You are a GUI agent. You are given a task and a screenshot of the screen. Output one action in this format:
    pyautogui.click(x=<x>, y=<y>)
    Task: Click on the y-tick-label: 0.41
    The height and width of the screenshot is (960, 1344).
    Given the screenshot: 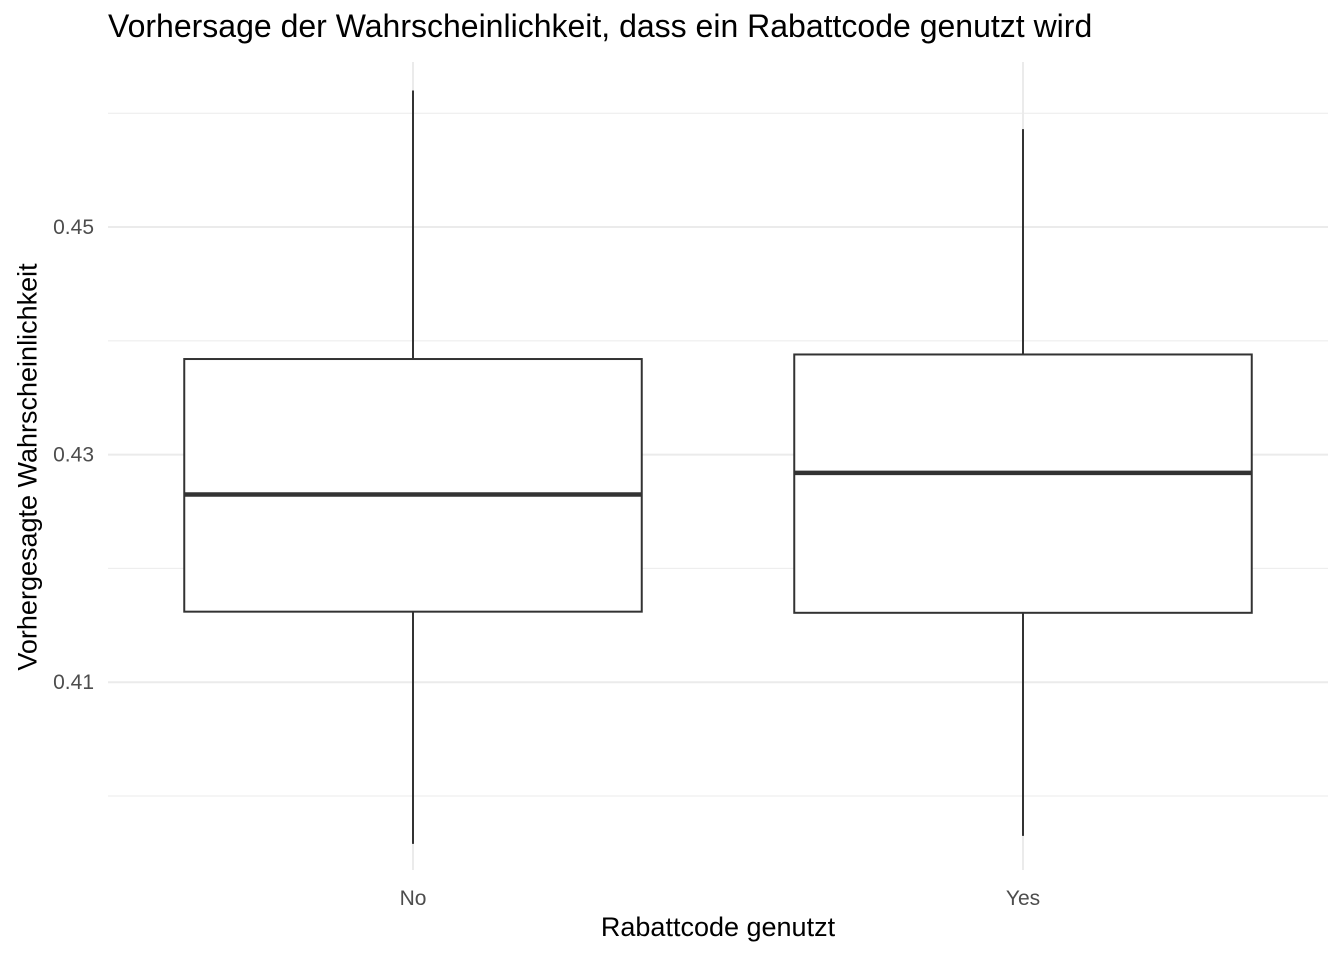 What is the action you would take?
    pyautogui.click(x=73, y=682)
    